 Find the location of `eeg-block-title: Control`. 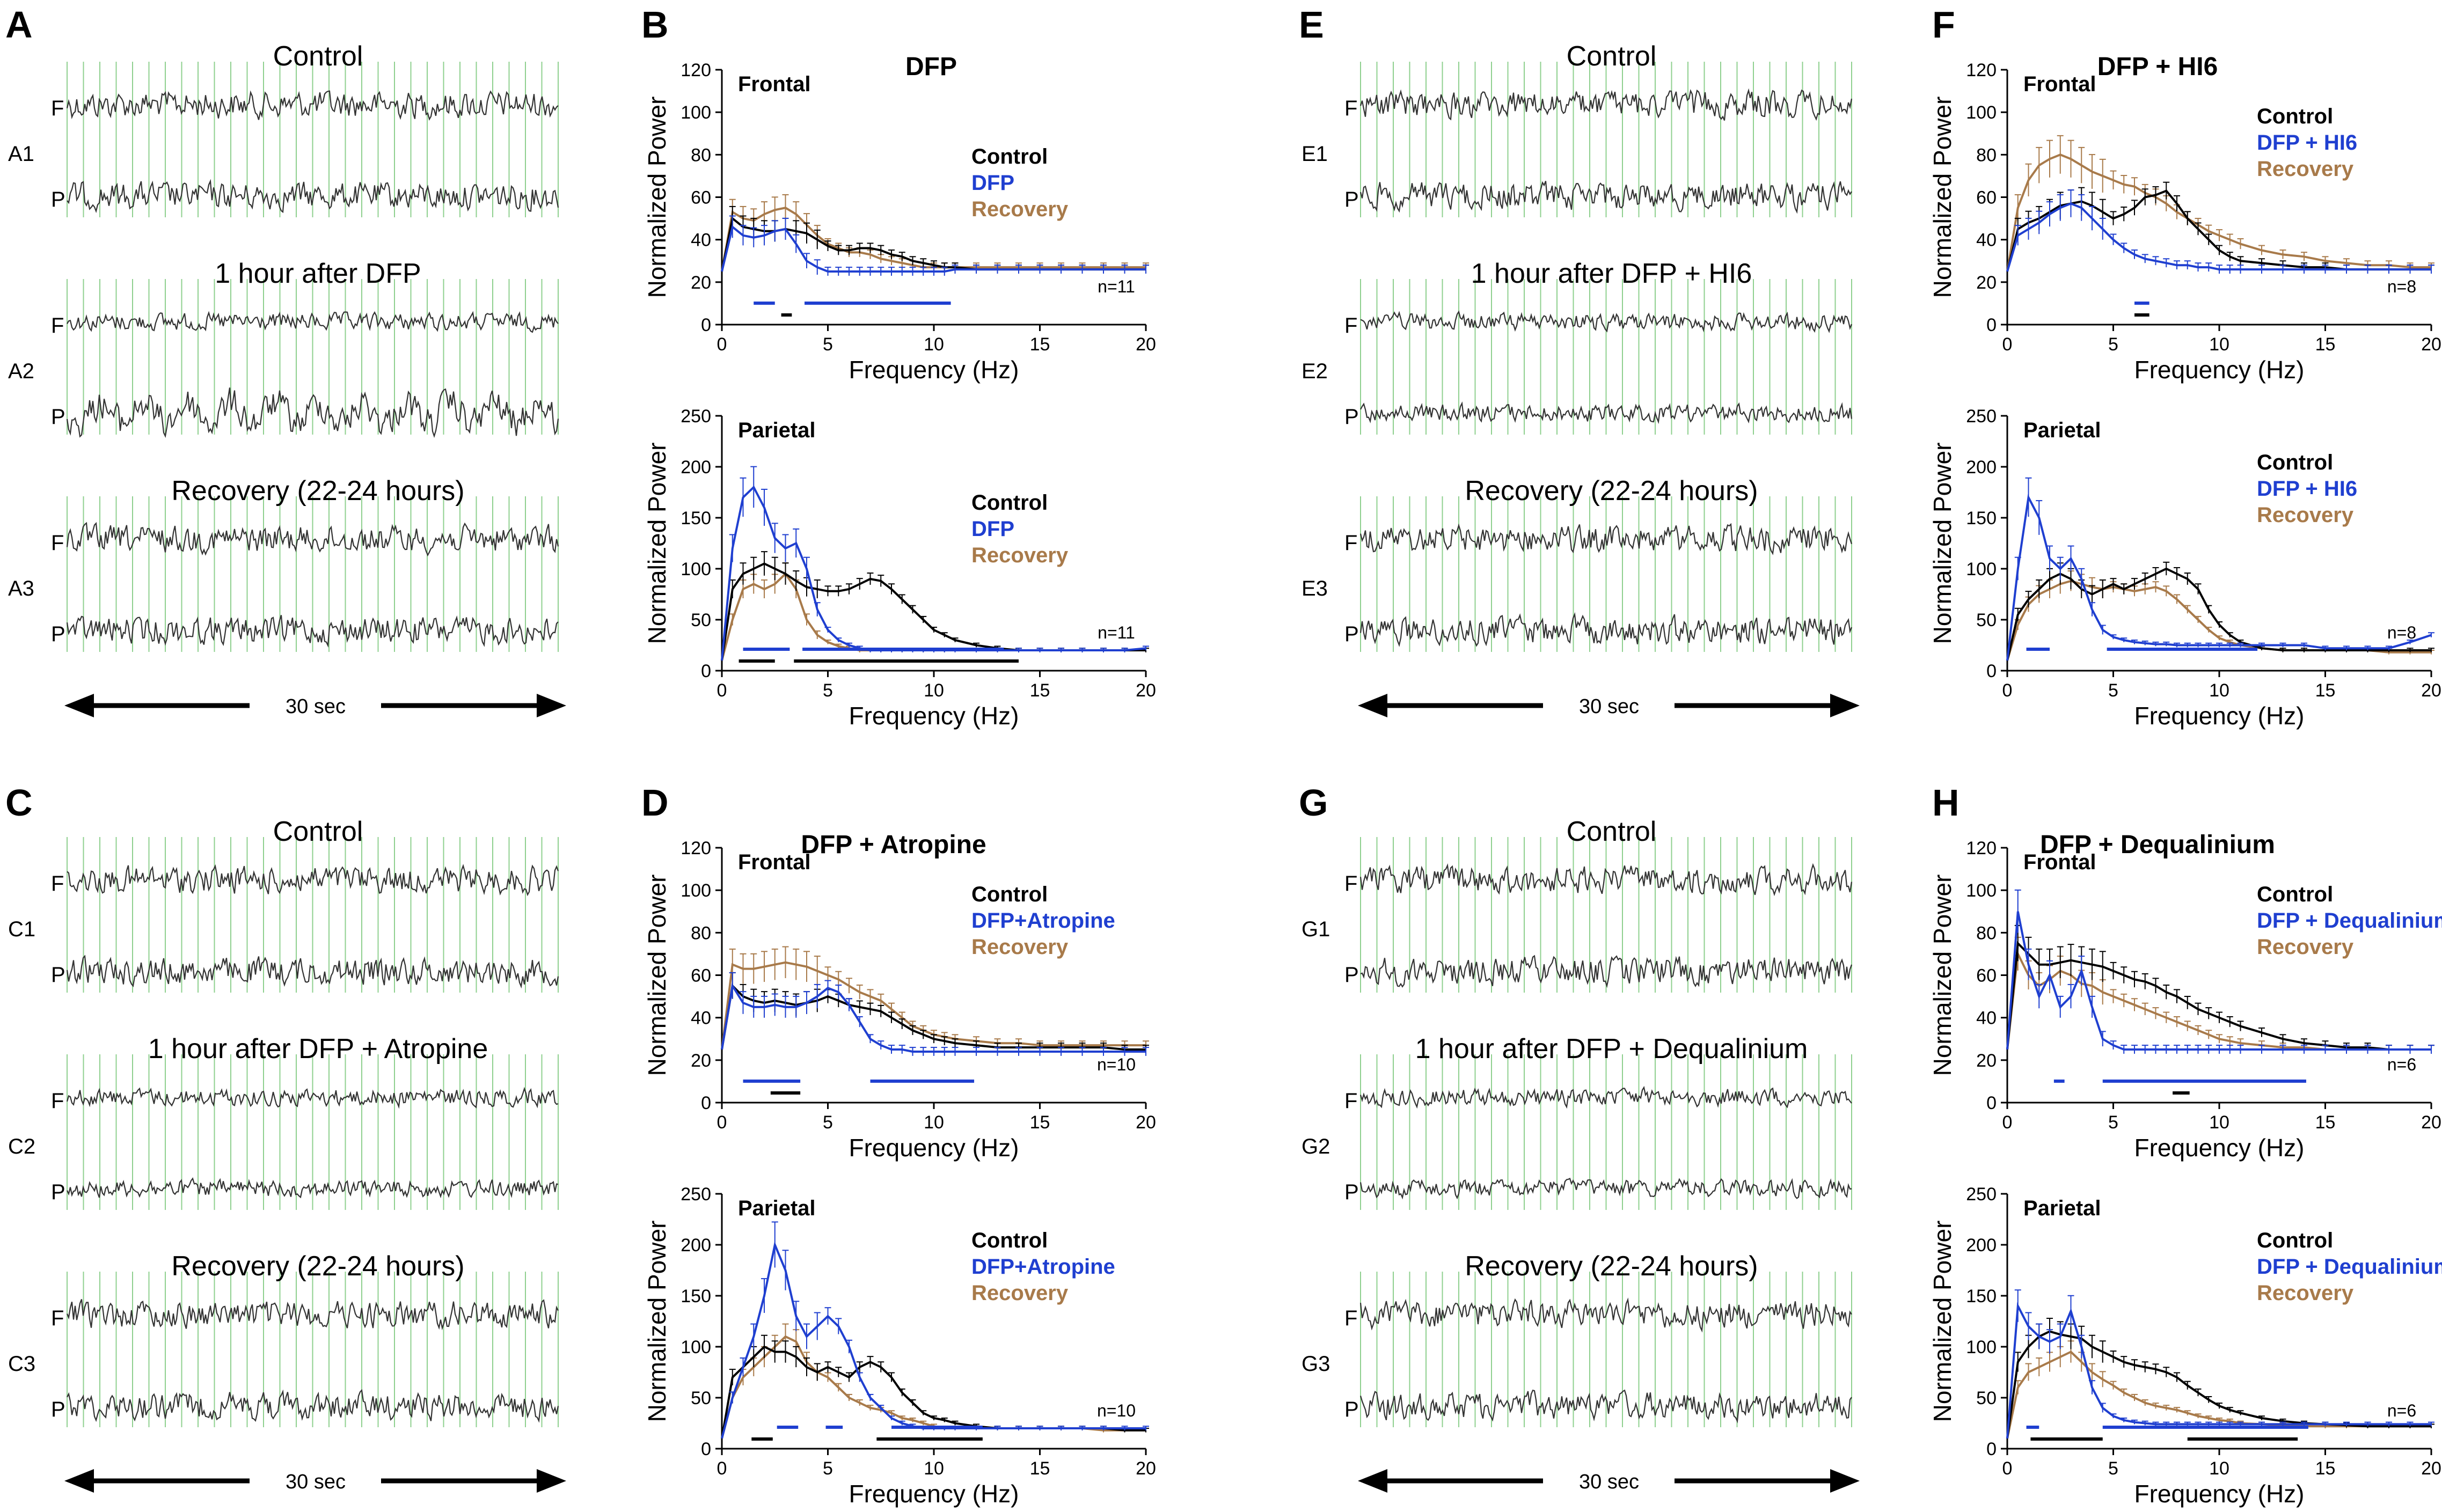

eeg-block-title: Control is located at coordinates (318, 831).